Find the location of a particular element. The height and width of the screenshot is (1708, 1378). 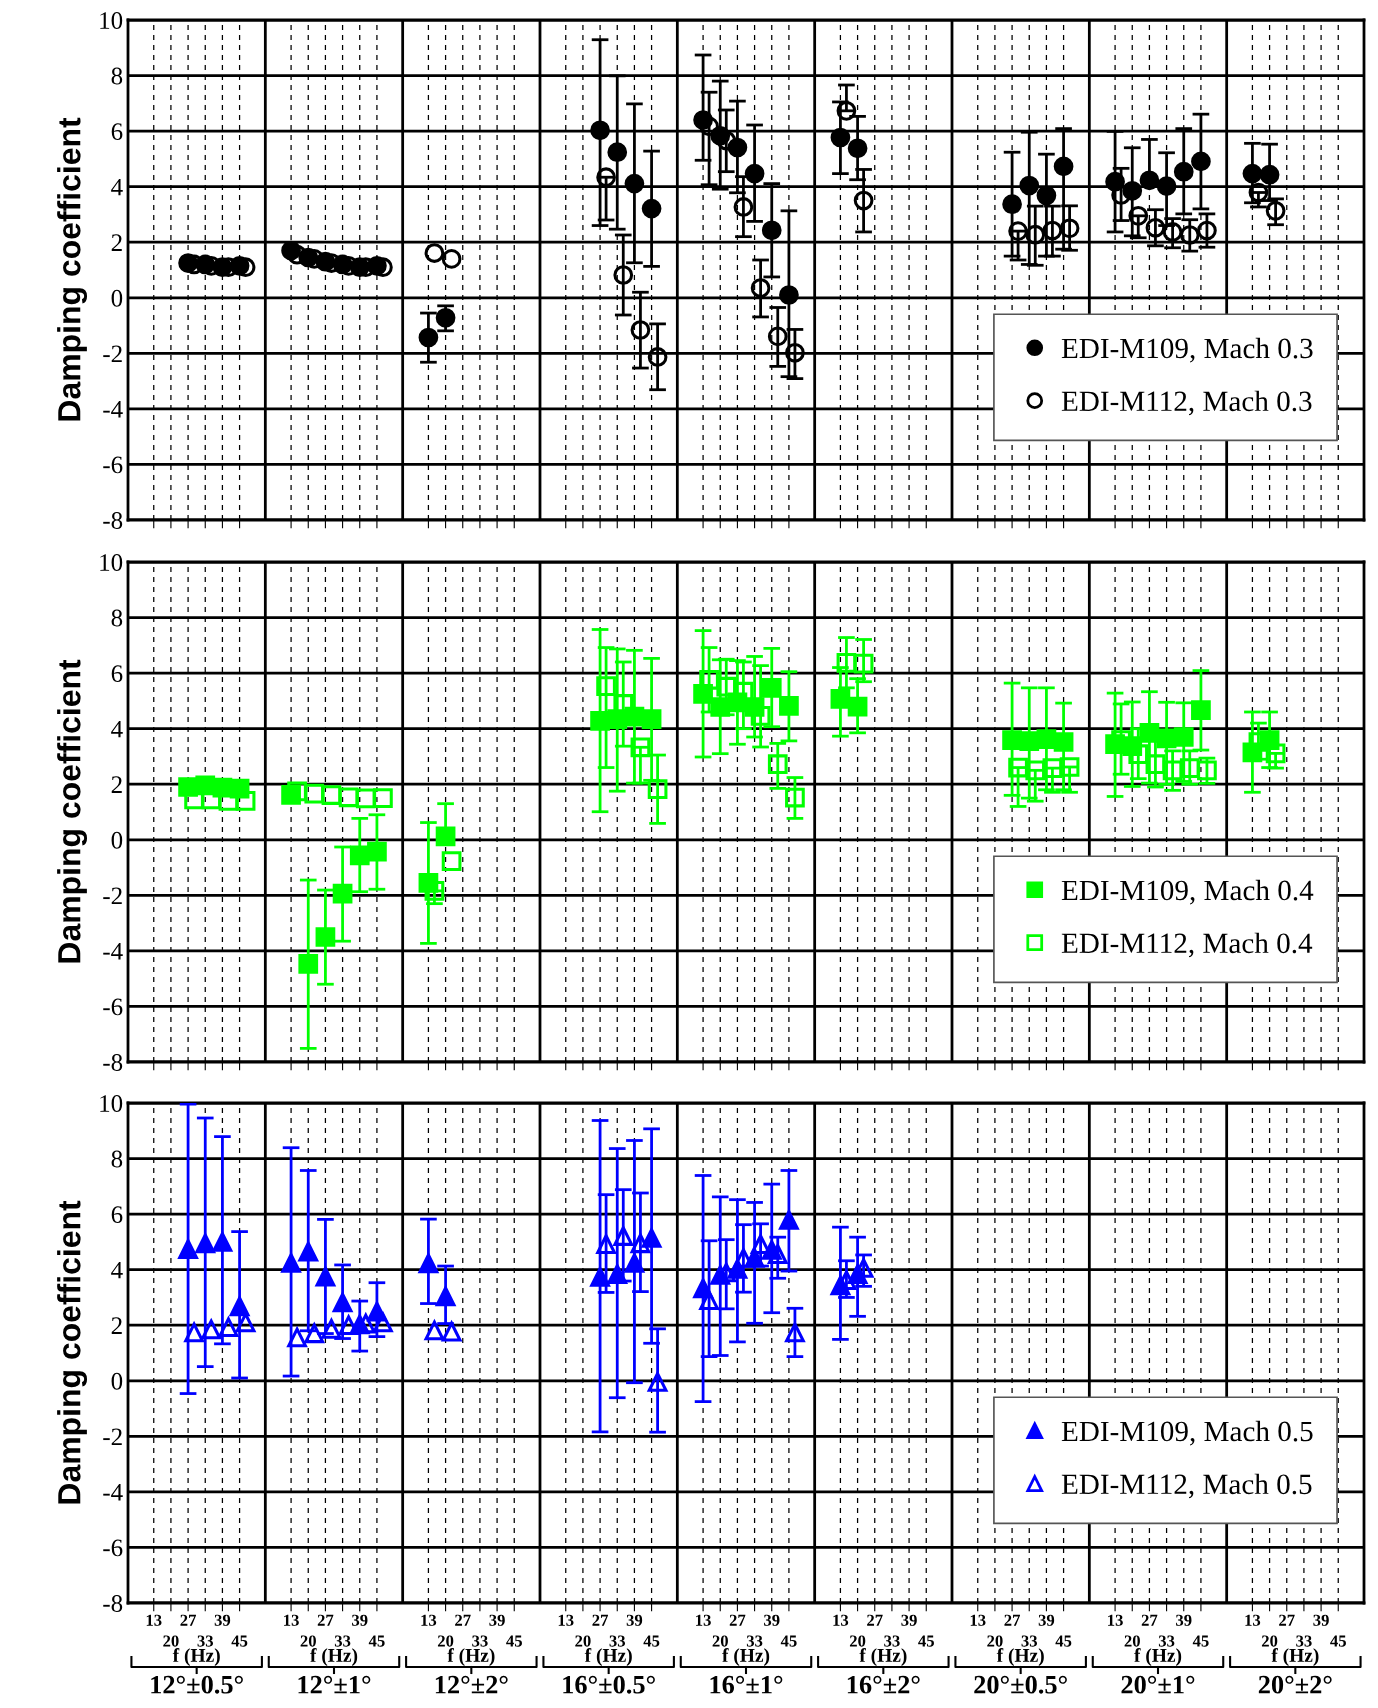

text: 16°±0.5° is located at coordinates (609, 1684).